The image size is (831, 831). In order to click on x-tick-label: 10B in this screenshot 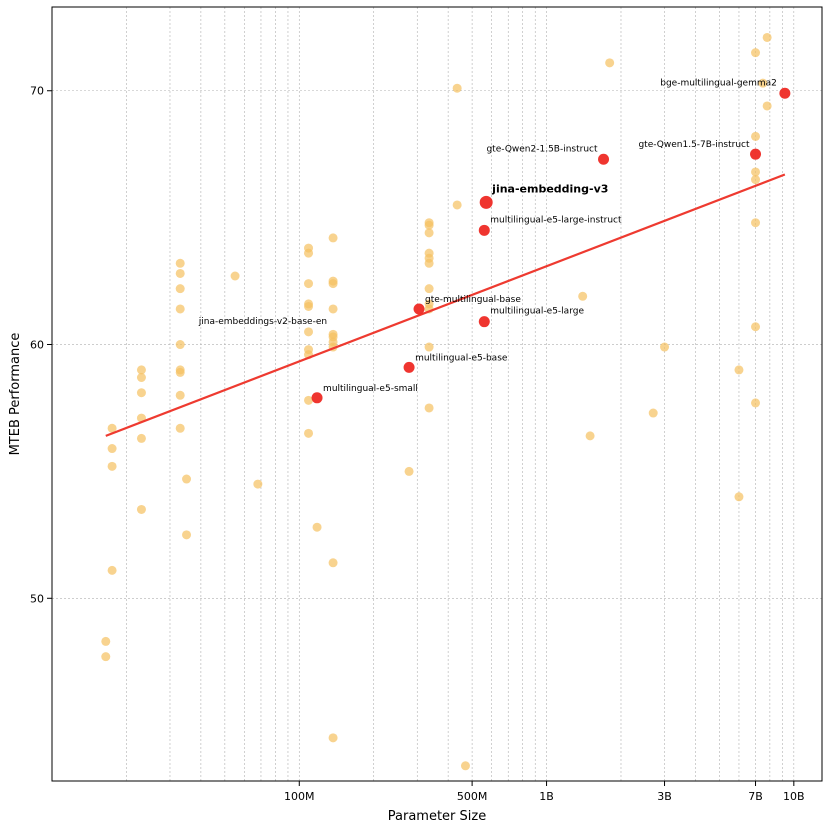, I will do `click(794, 796)`.